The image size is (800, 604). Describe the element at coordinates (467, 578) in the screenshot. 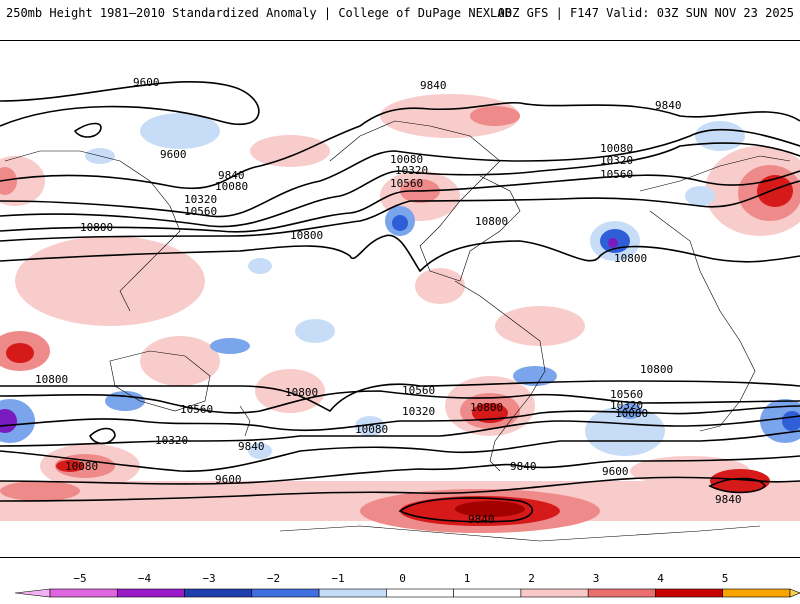

I see `colorbar-tick-label: 1` at that location.